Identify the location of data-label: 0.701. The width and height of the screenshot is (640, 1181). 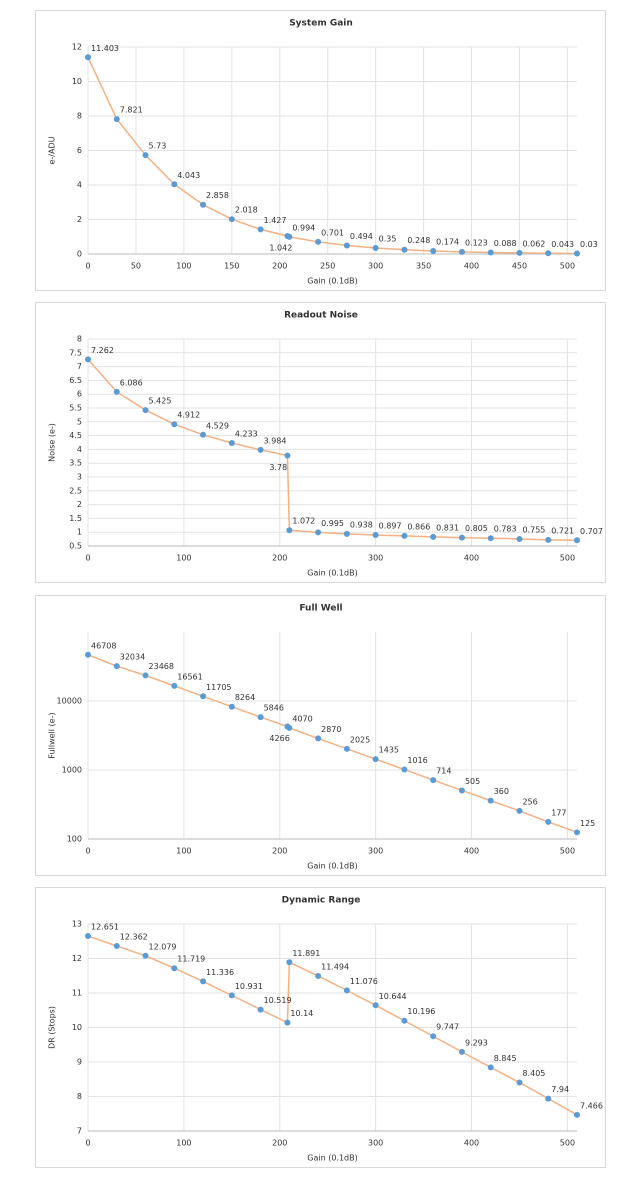
(332, 232).